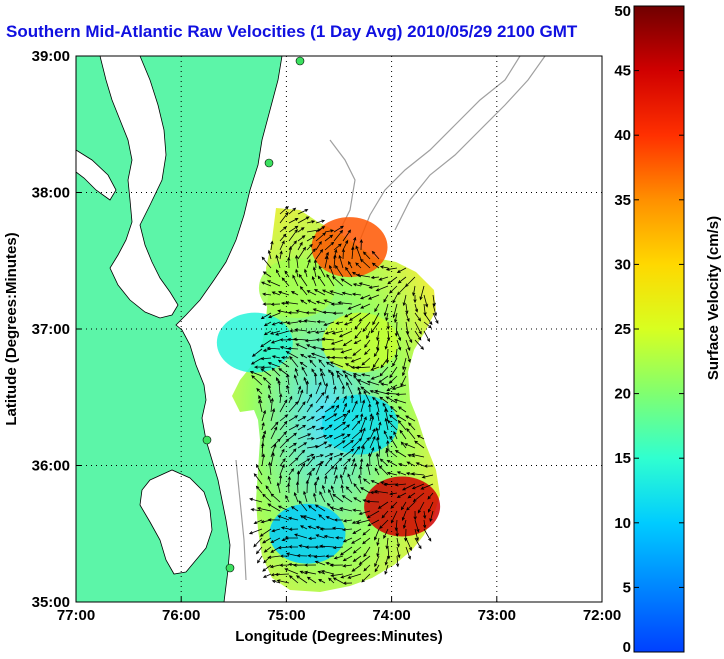  I want to click on x-axis-label: Longitude (Degrees:Minutes), so click(339, 636).